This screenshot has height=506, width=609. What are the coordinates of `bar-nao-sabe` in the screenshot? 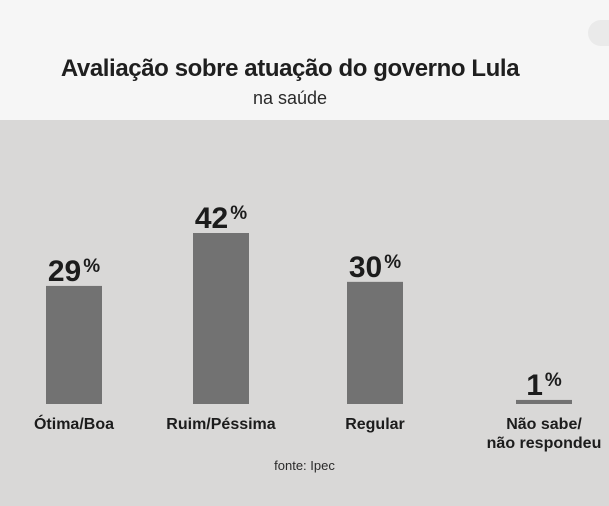 It's located at (544, 401).